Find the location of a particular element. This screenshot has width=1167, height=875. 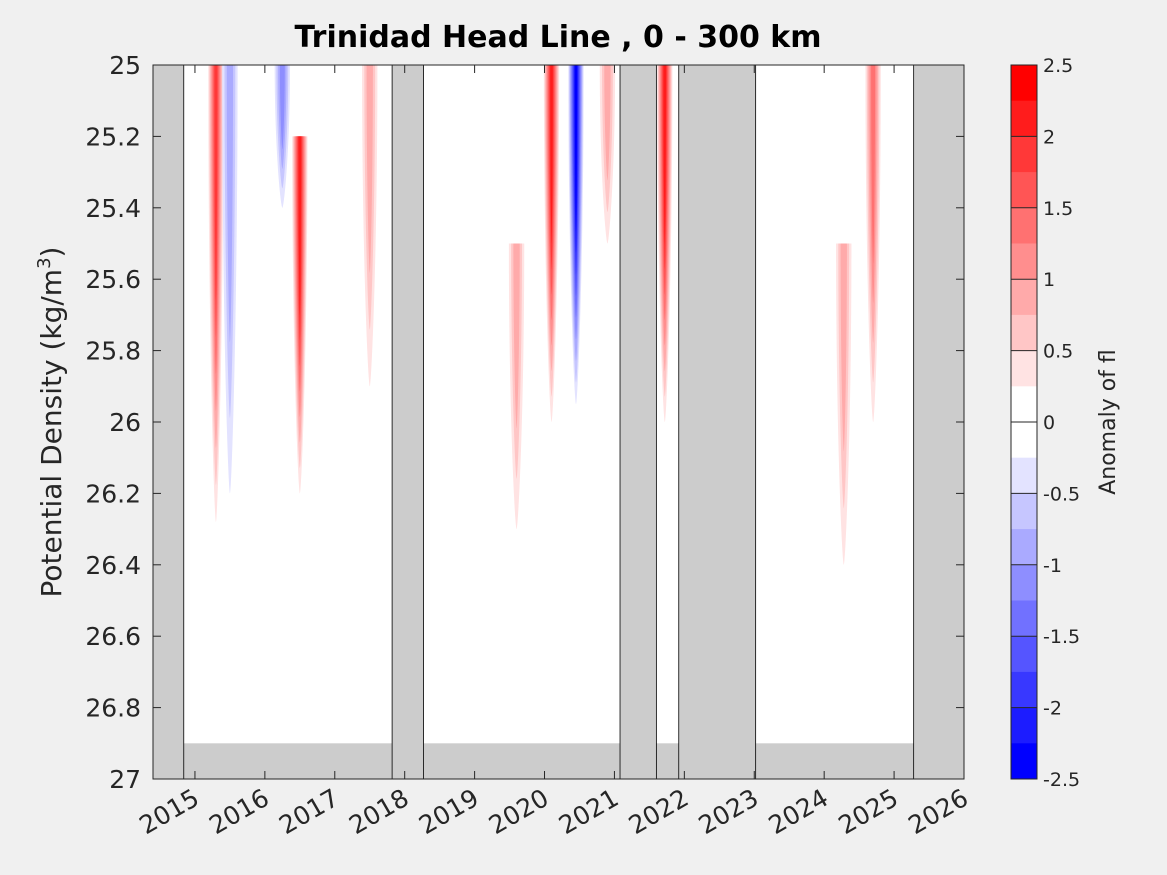

colorbar-tick-label: 0 is located at coordinates (1049, 423).